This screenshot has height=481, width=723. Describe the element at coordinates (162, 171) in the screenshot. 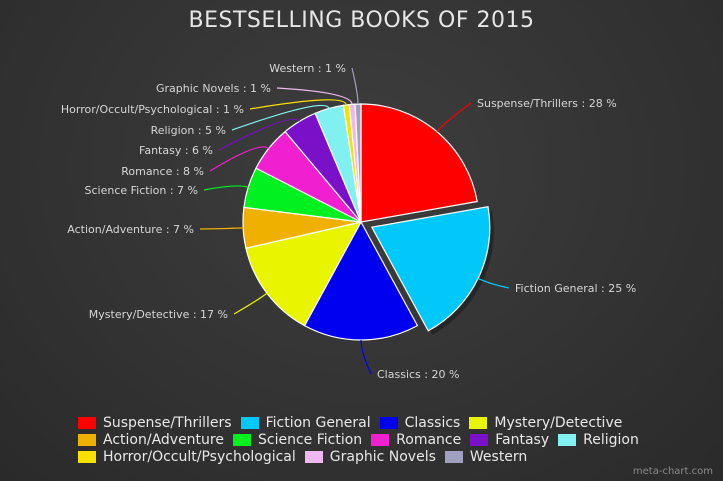

I see `slice-label-romance: Romance : 8 %` at that location.